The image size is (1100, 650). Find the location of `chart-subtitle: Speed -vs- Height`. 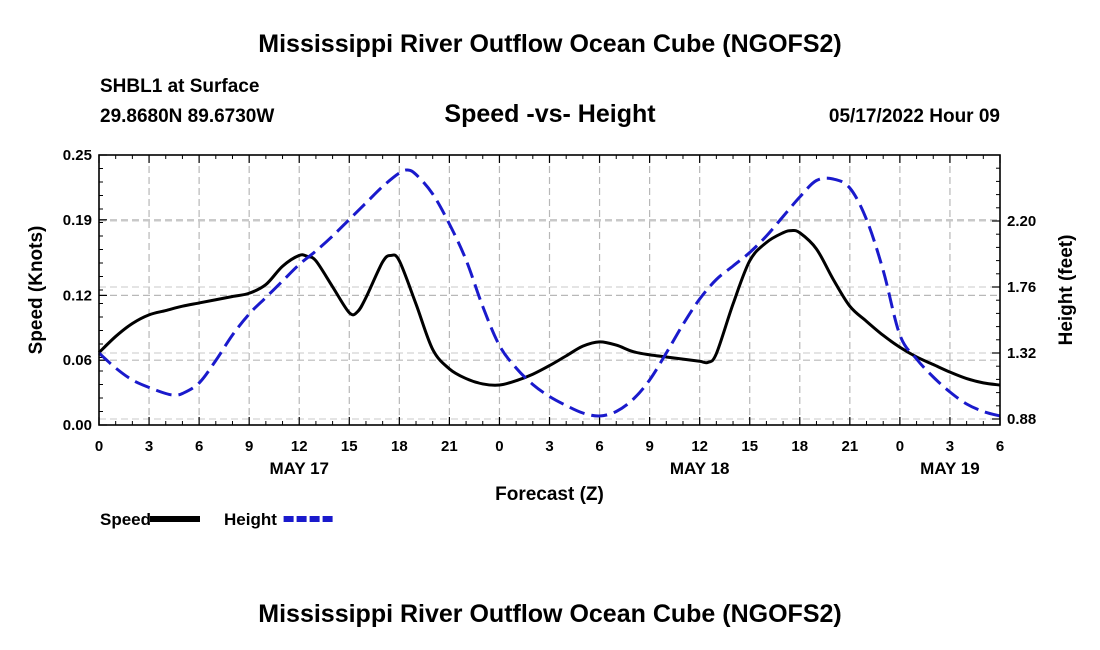

chart-subtitle: Speed -vs- Height is located at coordinates (550, 114).